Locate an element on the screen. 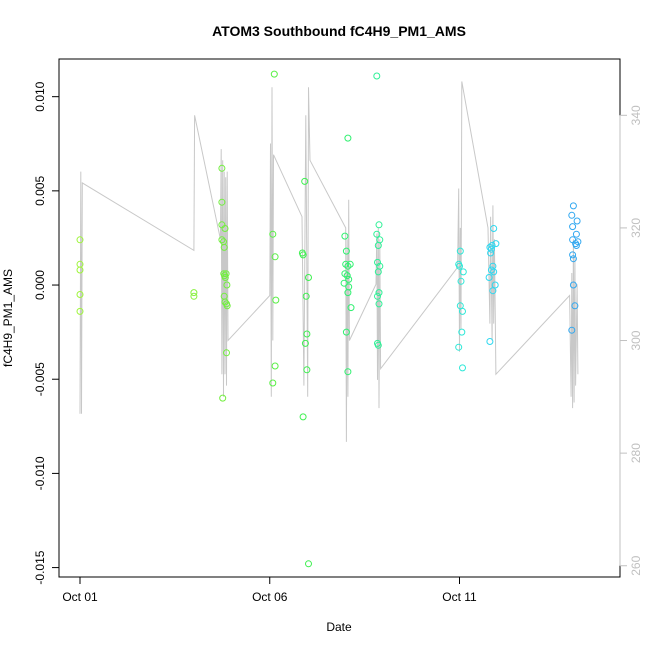 The height and width of the screenshot is (650, 650). y-tick-label: -0.010 is located at coordinates (40, 473).